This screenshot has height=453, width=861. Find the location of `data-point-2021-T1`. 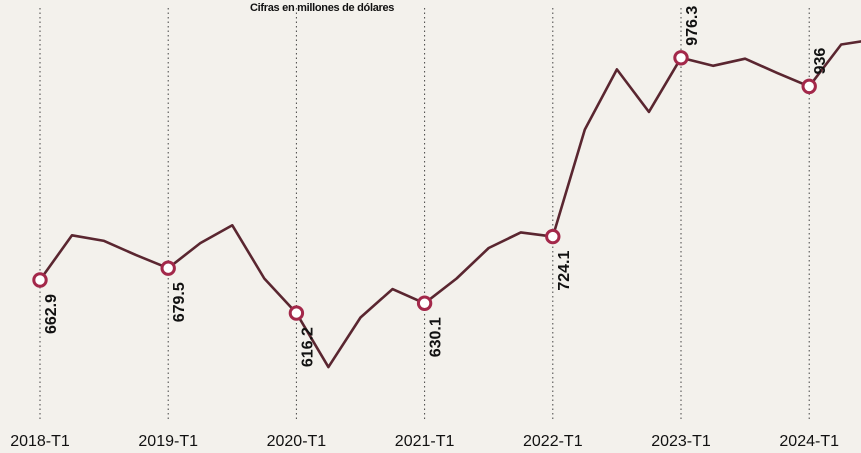

data-point-2021-T1 is located at coordinates (424, 303).